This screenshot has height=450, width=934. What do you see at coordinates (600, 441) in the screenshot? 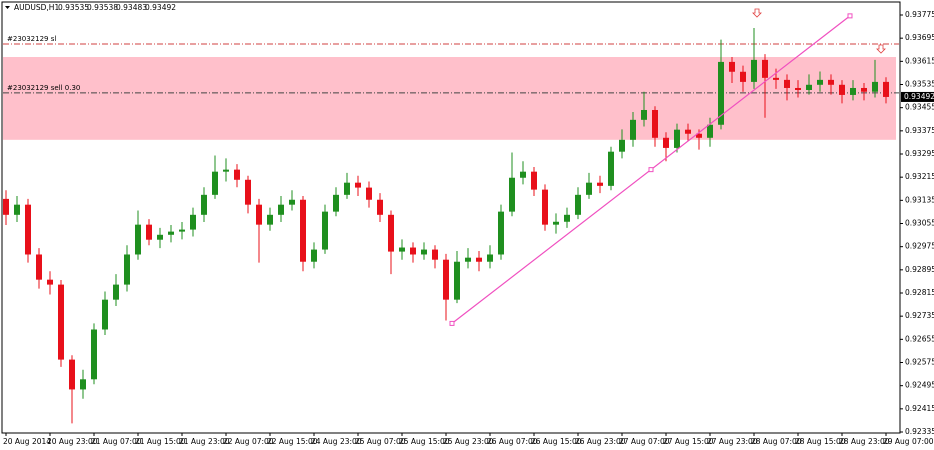
I see `x-tick-label: 26 Aug 23:00` at bounding box center [600, 441].